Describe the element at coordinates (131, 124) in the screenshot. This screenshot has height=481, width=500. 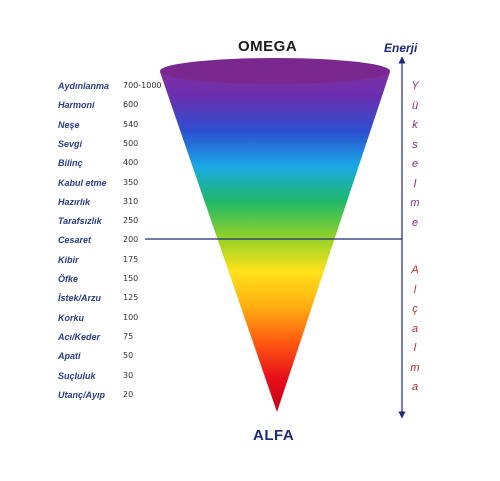
I see `level-value: 540` at that location.